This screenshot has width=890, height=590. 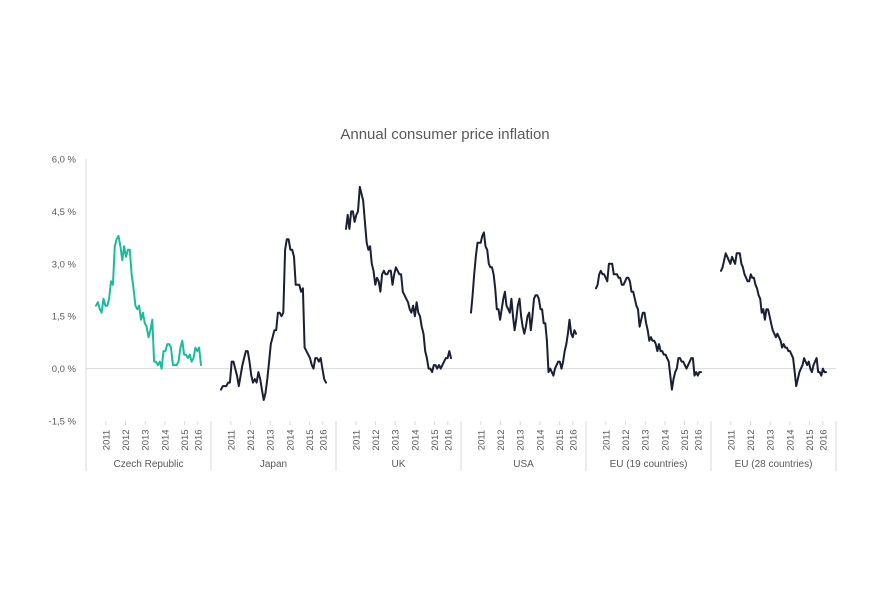 I want to click on panel-czech-republic: 2011 2012 2013 2014 2015 2016 Czech Republic, so click(x=148, y=352).